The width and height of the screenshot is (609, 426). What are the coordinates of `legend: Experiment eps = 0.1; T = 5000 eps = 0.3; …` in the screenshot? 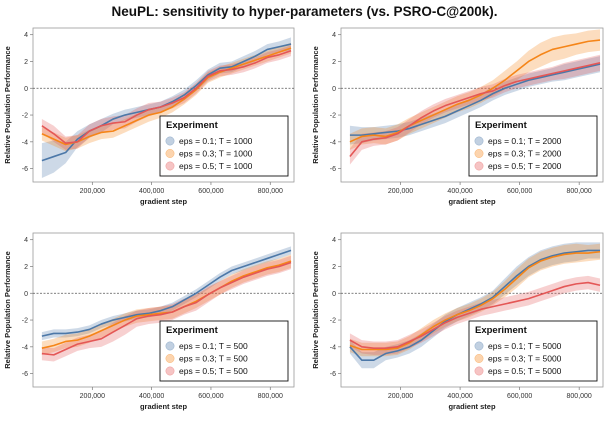 It's located at (533, 351).